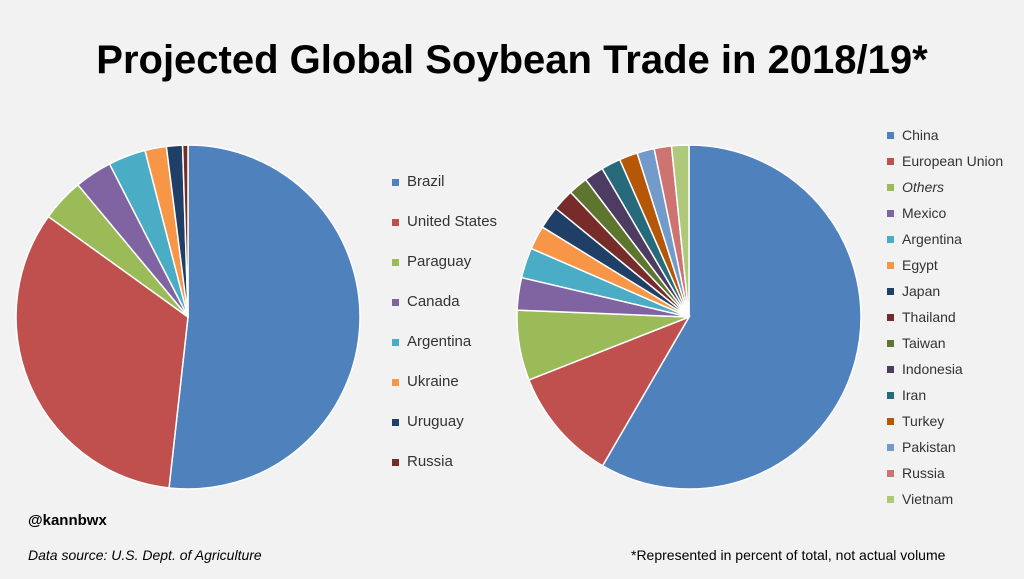  Describe the element at coordinates (102, 352) in the screenshot. I see `pie-slice-united-states` at that location.